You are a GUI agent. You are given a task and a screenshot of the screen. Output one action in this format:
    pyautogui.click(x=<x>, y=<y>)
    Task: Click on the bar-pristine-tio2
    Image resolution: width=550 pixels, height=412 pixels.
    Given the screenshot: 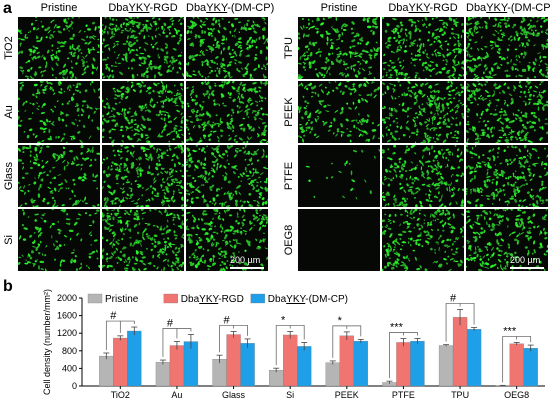 What is the action you would take?
    pyautogui.click(x=106, y=371)
    